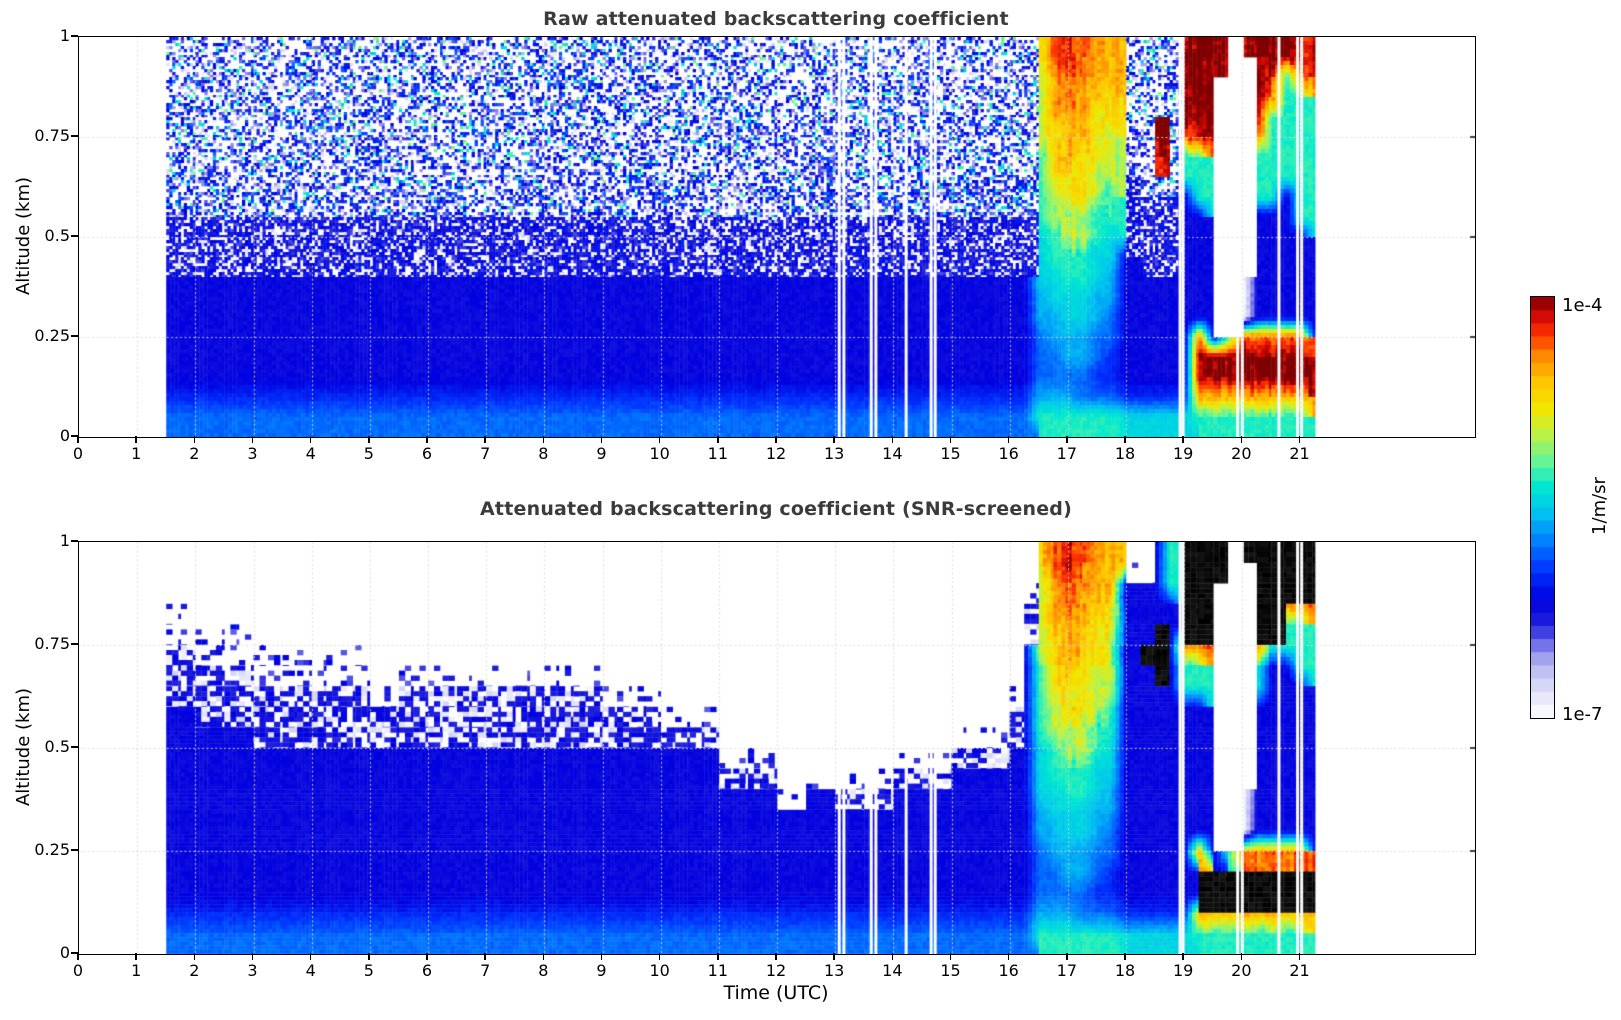  Describe the element at coordinates (834, 970) in the screenshot. I see `x-tick-label: 13` at that location.